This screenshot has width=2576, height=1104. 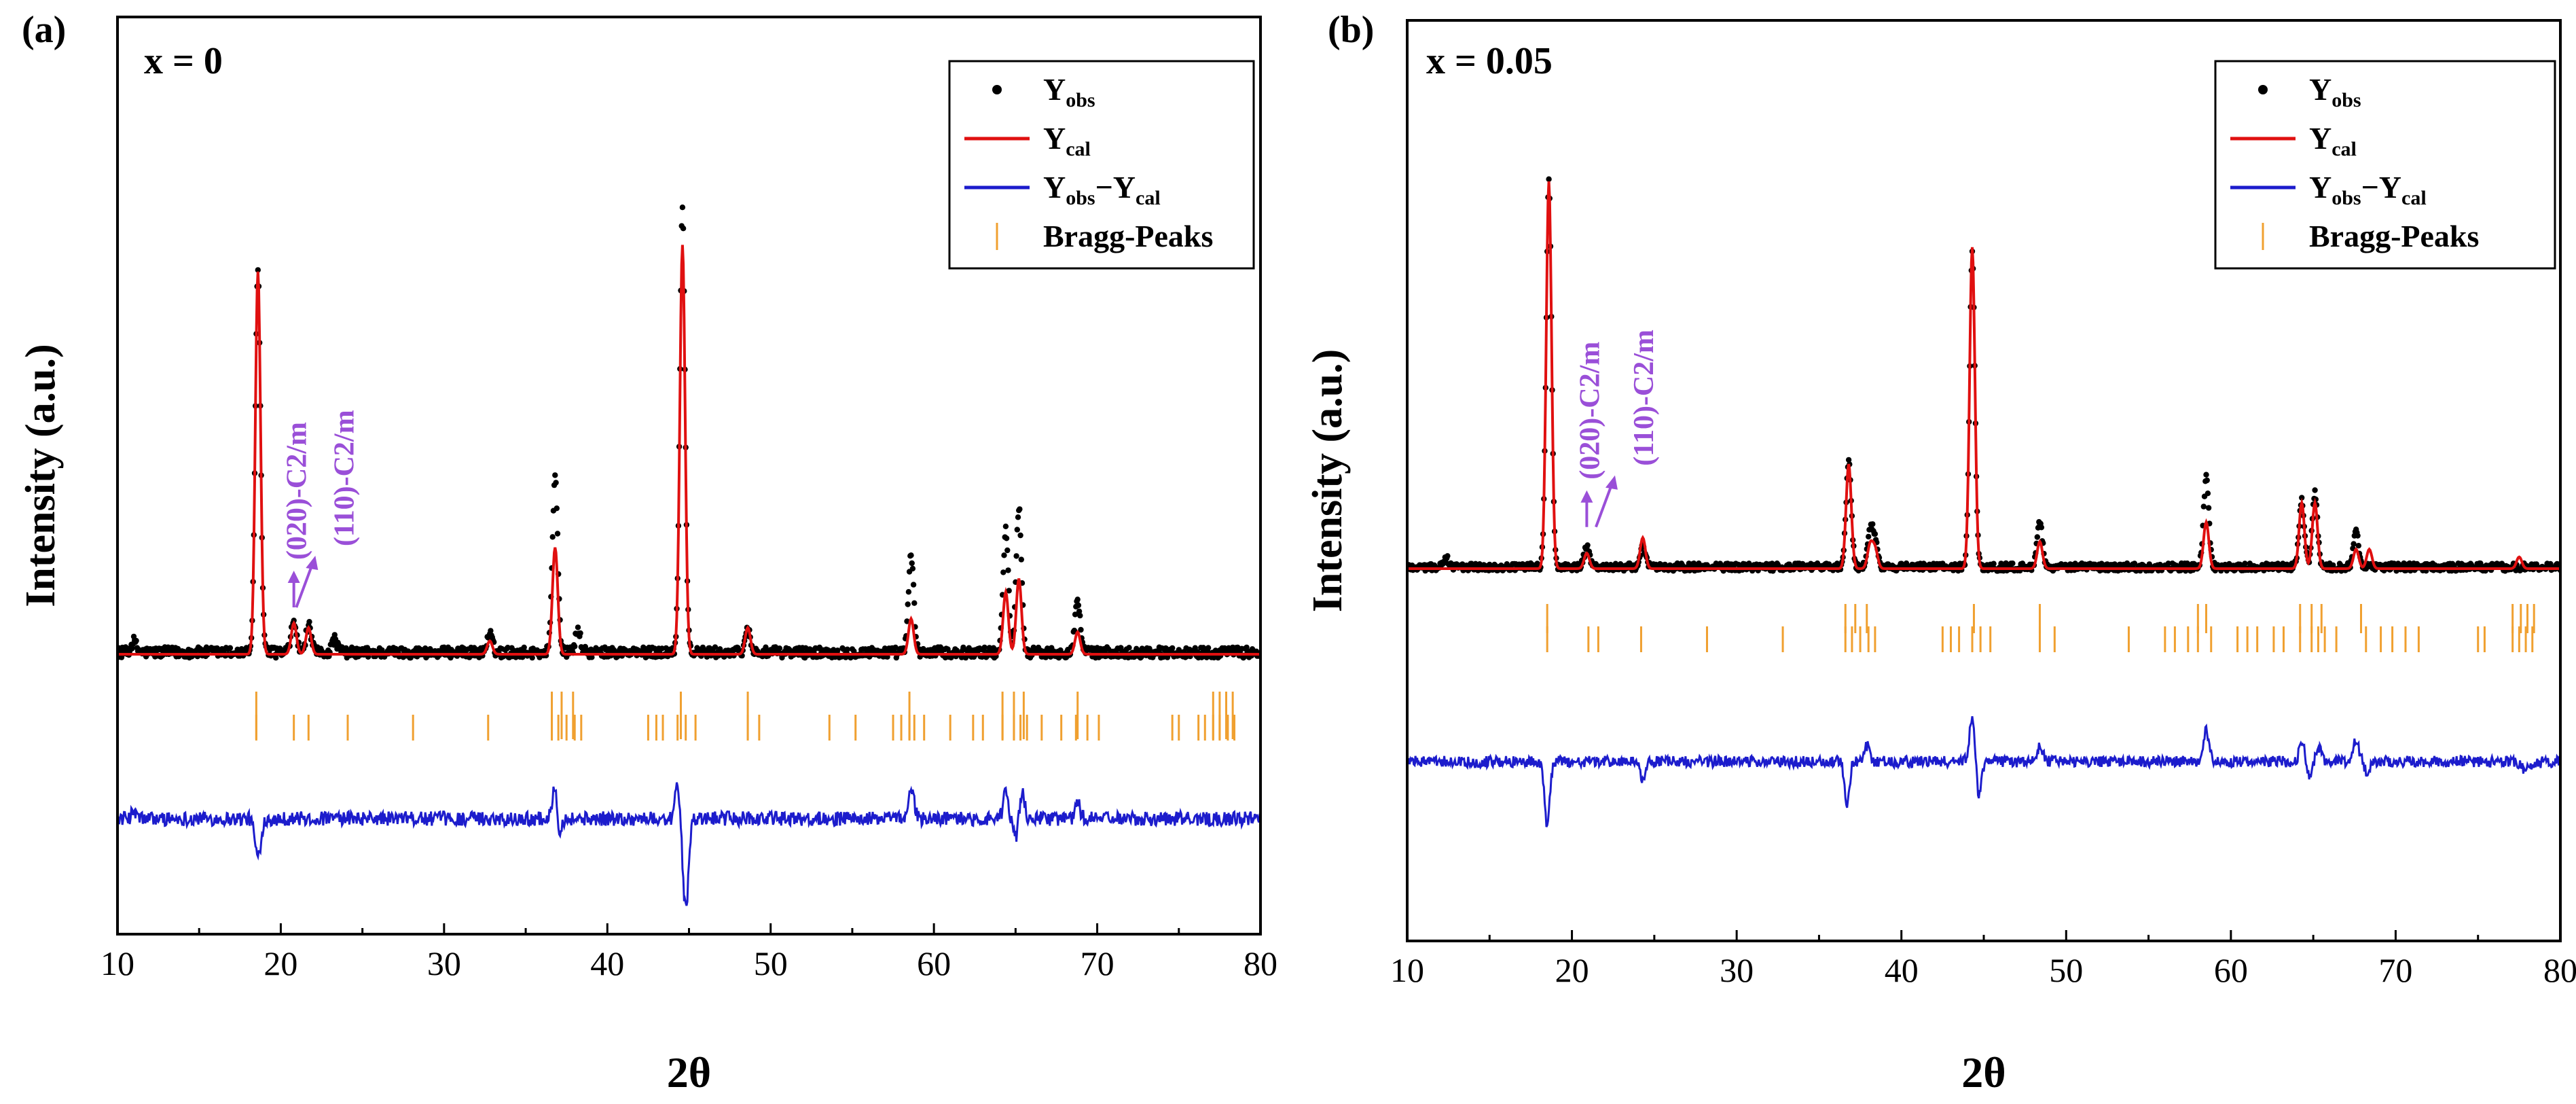 What do you see at coordinates (1351, 30) in the screenshot?
I see `panel-label: (b)` at bounding box center [1351, 30].